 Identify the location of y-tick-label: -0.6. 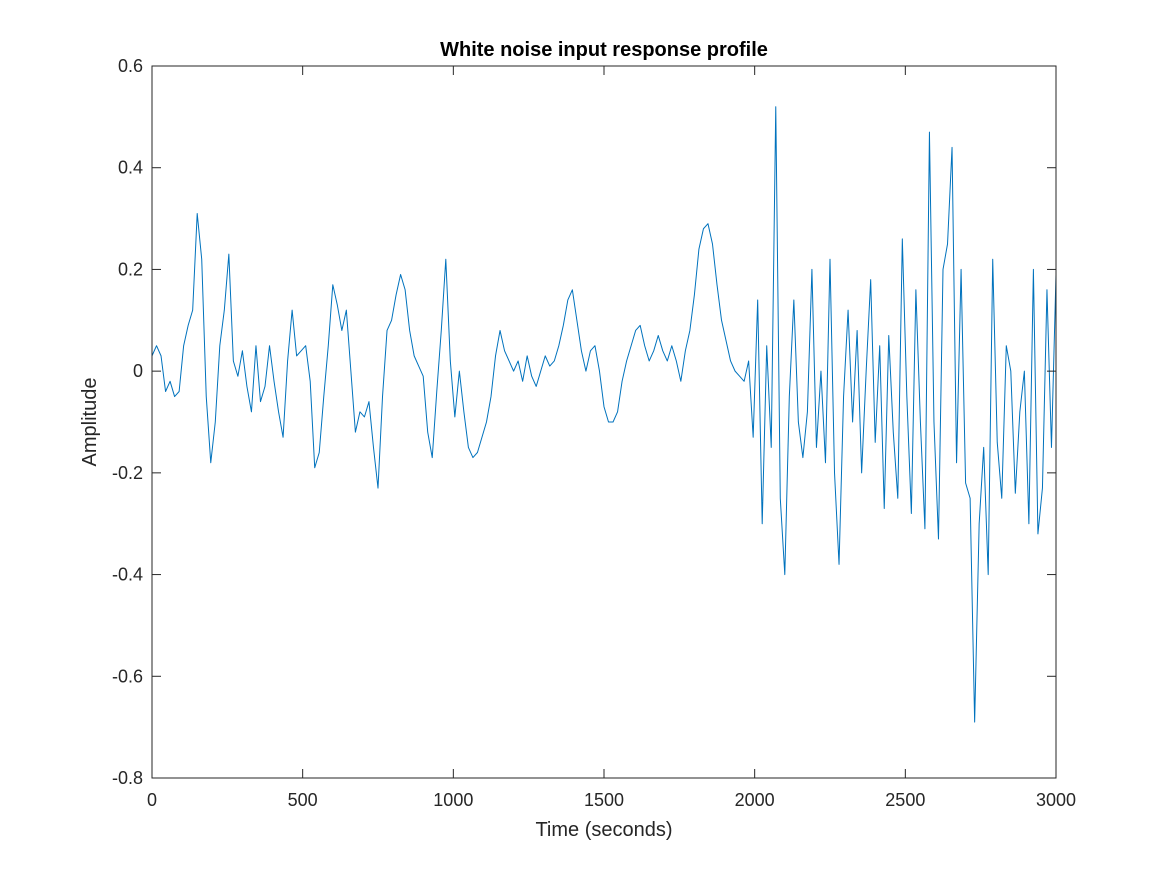
(127, 676).